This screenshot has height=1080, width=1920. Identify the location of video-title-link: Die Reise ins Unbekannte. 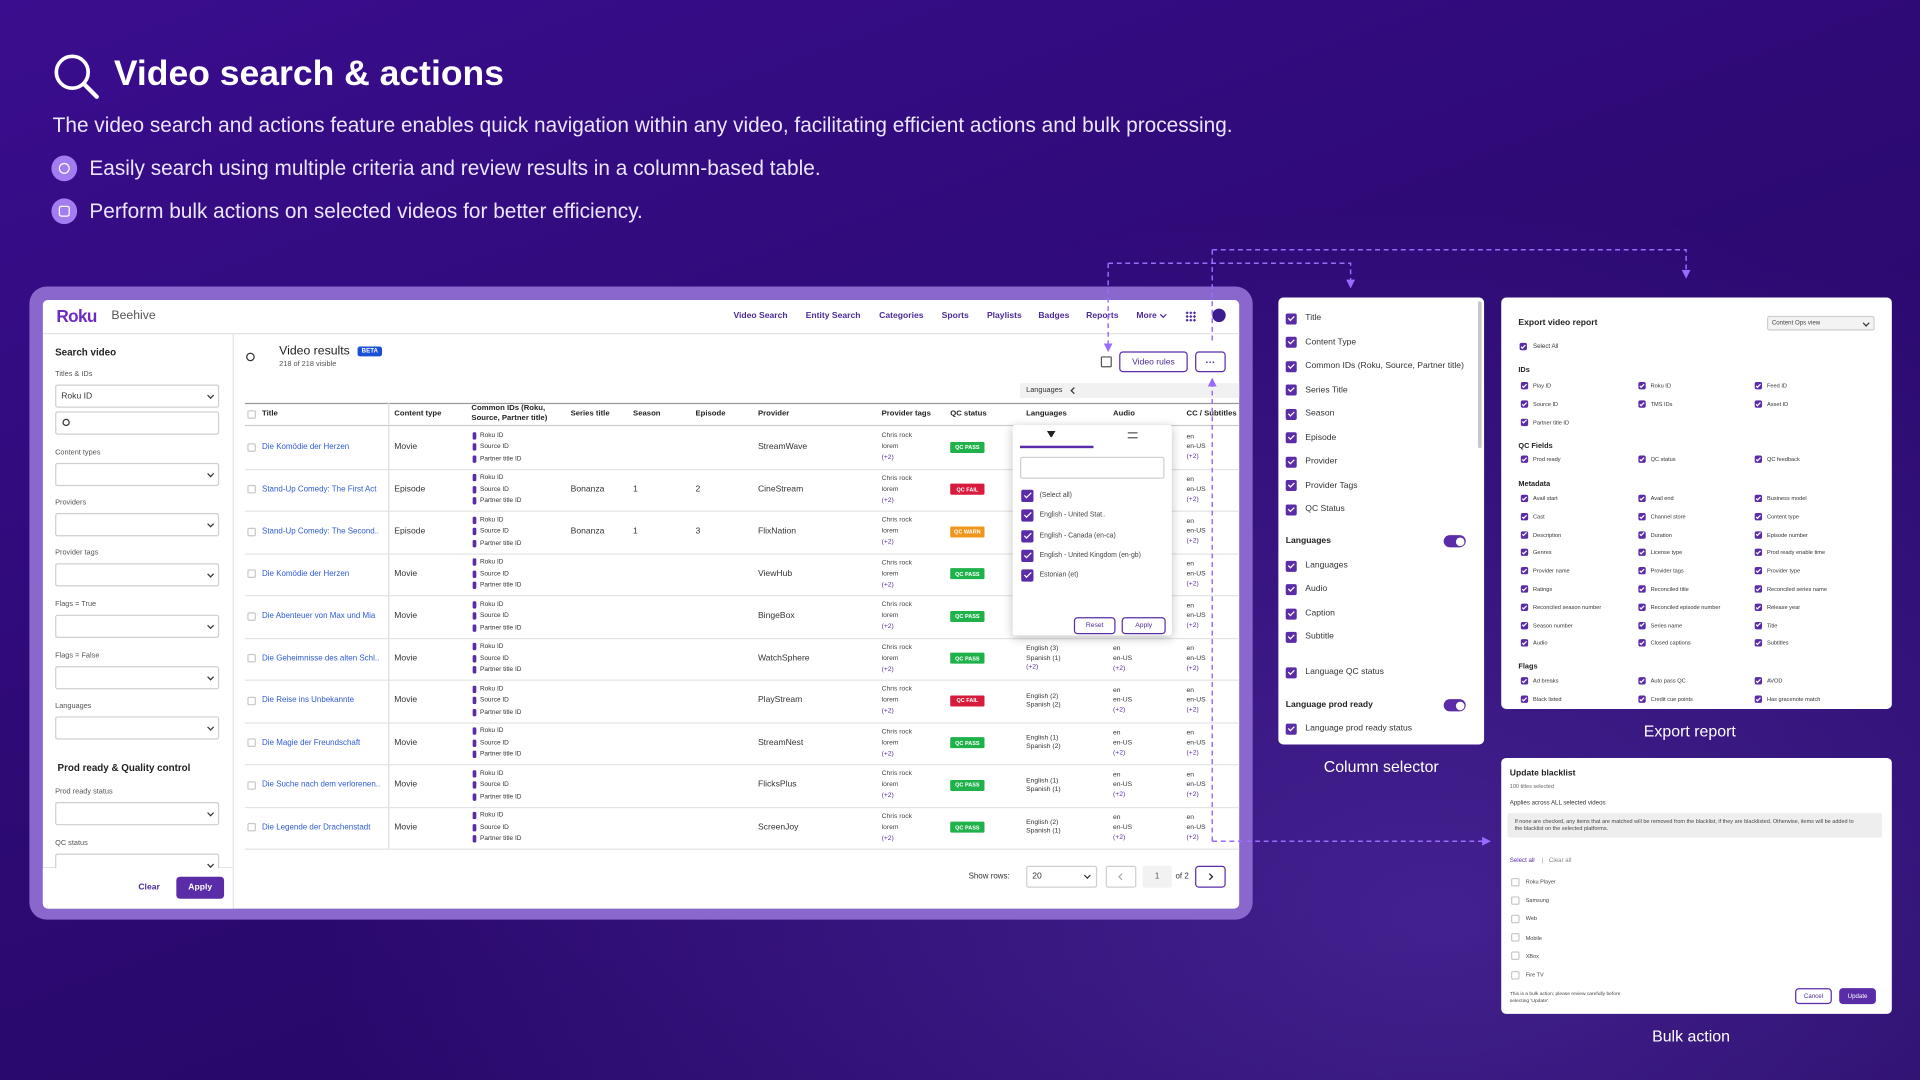
(308, 700).